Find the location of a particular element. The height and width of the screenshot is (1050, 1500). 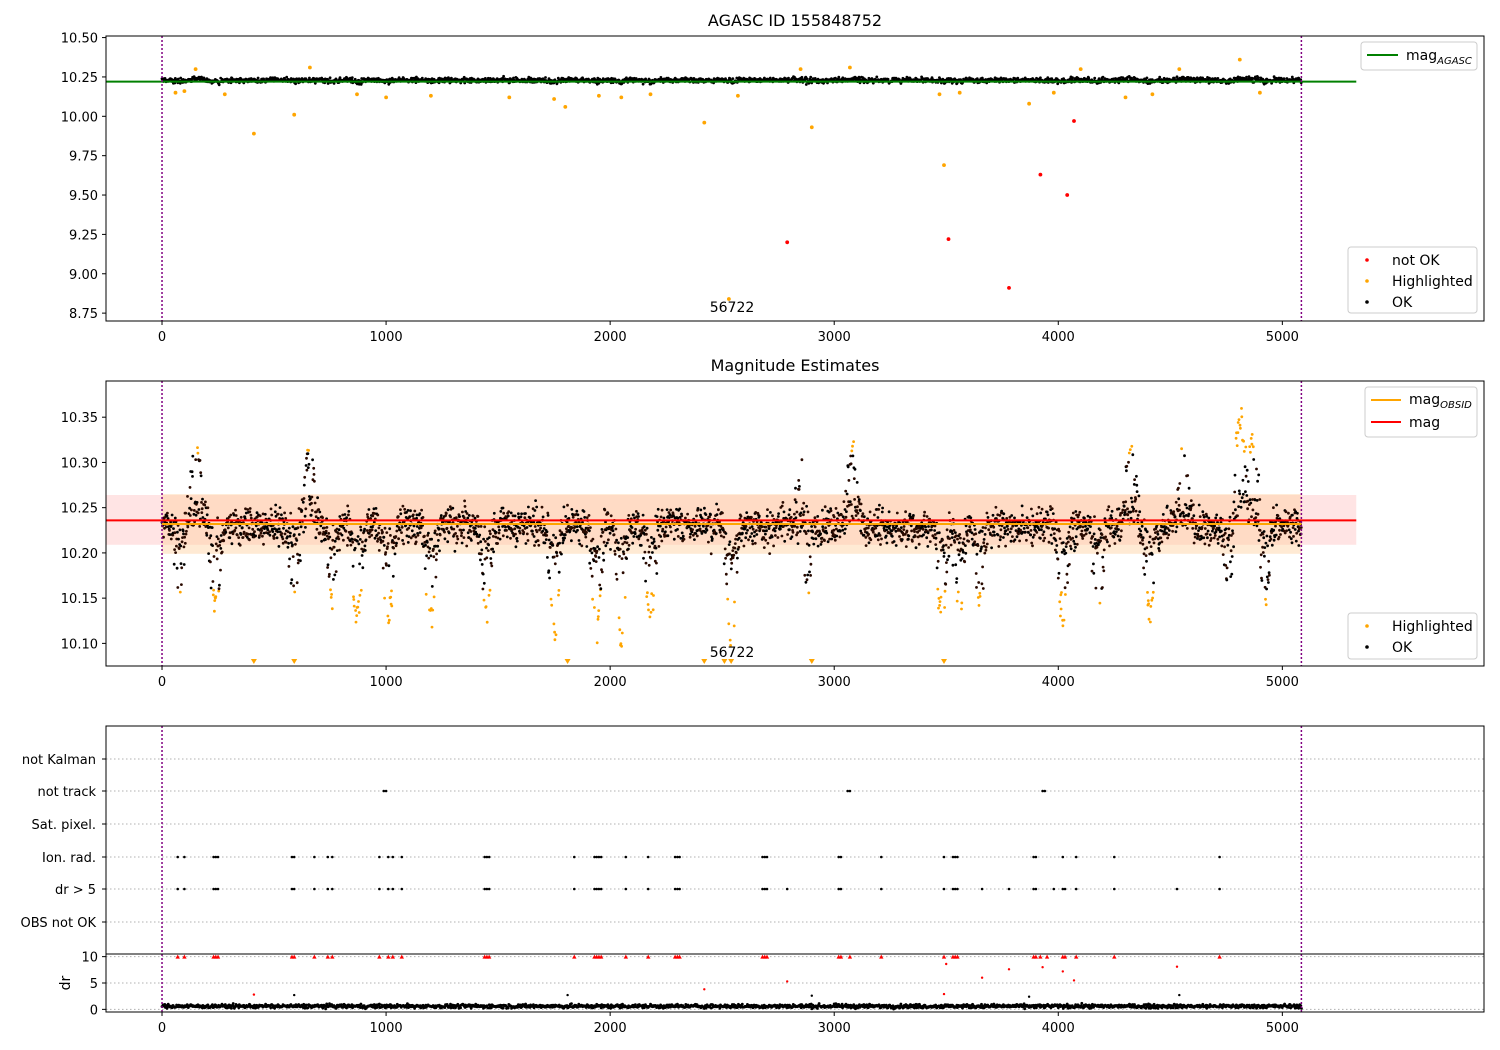

estimates-title: Magnitude Estimates is located at coordinates (795, 365).